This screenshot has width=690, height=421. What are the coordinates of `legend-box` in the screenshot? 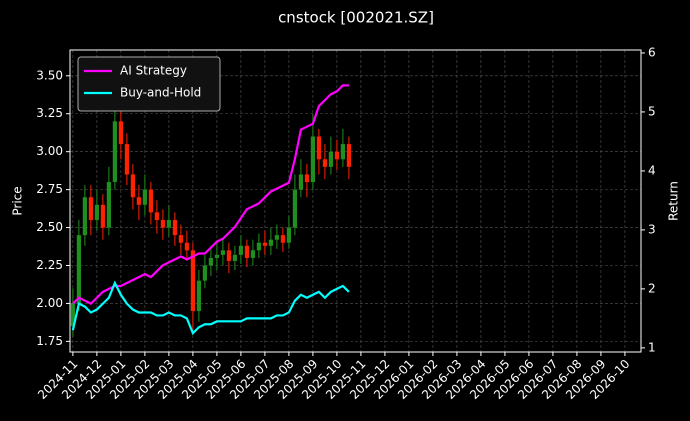 It's located at (149, 84).